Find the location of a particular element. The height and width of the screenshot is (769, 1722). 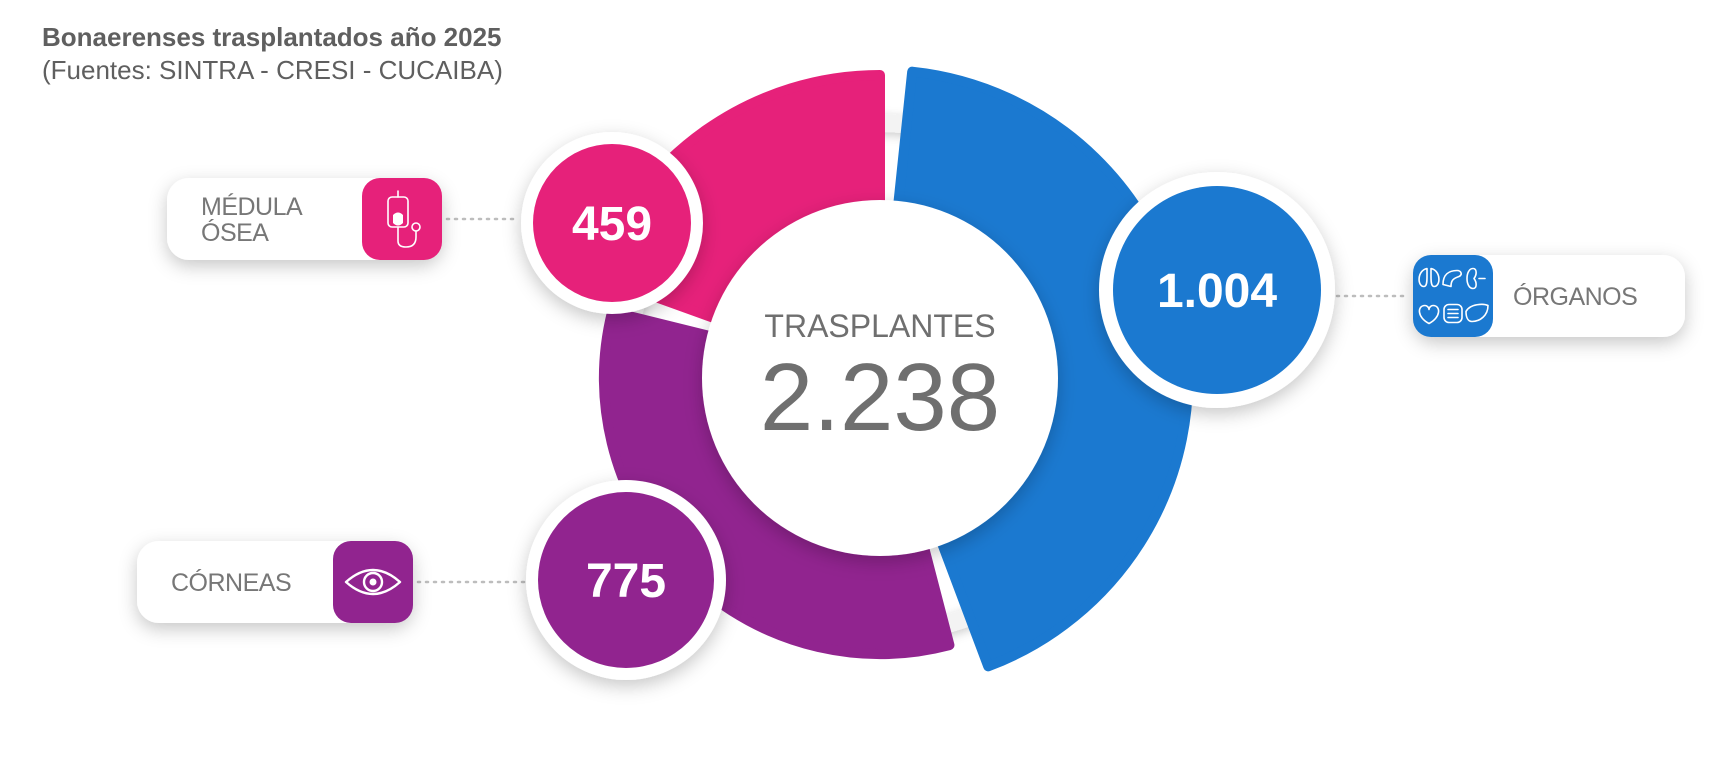

chart-subtitle: (Fuentes: SINTRA - CRESI - CUCAIBA) is located at coordinates (272, 70).